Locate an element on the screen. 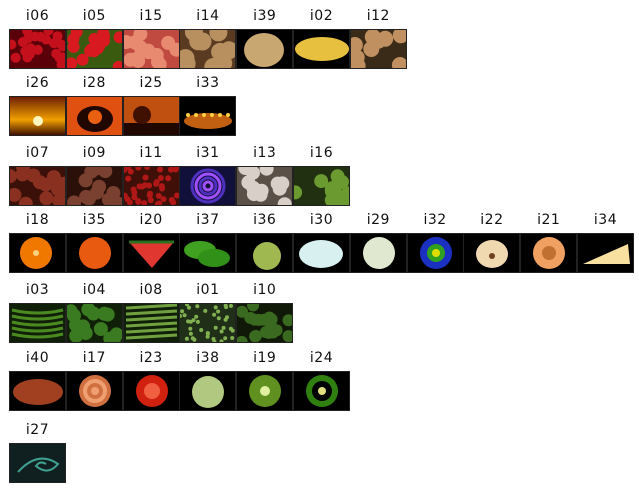  spiral-icon is located at coordinates (208, 186).